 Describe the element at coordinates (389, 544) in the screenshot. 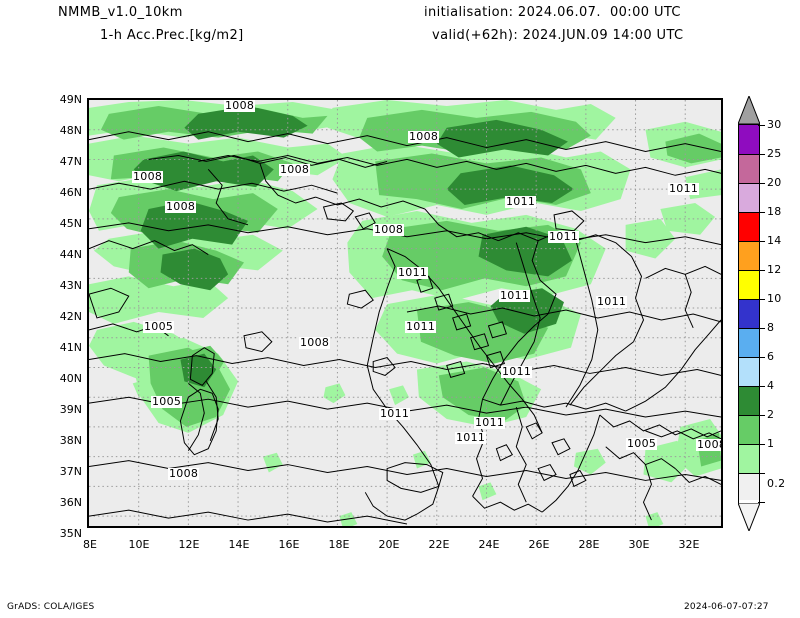

I see `xtick-label-20E: 20E` at that location.